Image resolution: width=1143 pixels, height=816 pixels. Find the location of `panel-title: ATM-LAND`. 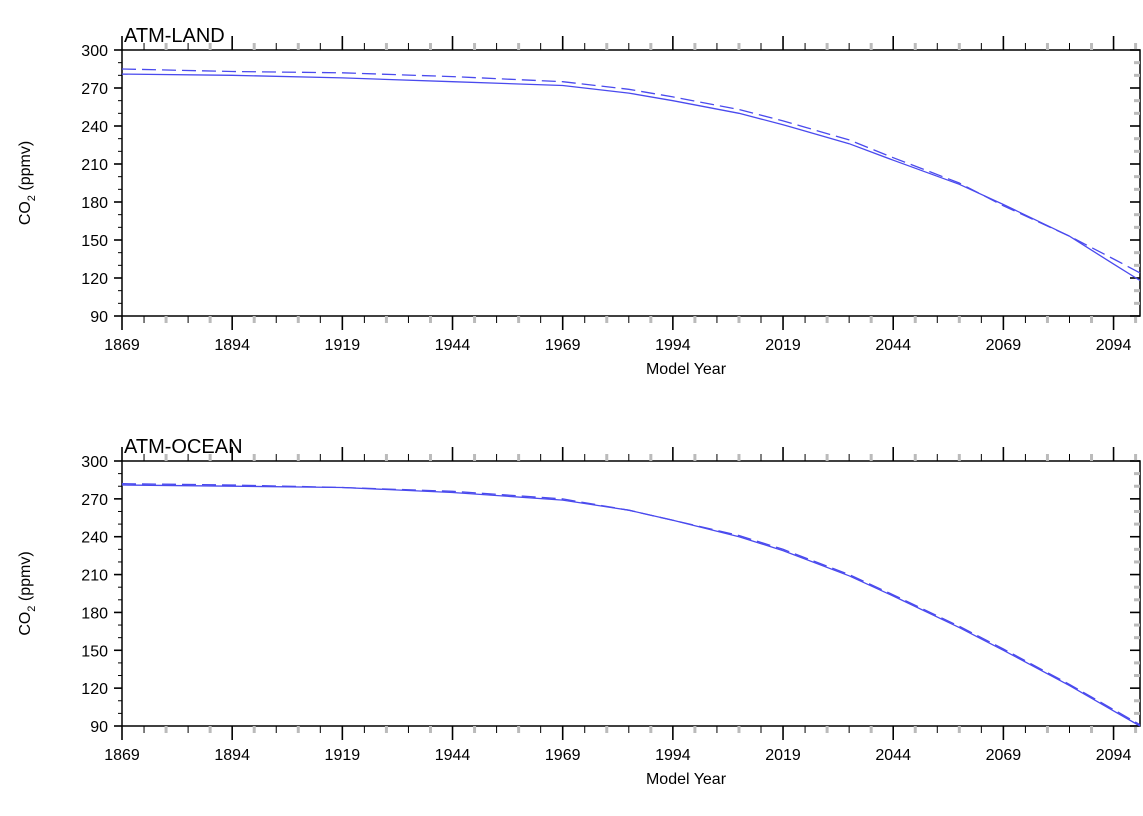

panel-title: ATM-LAND is located at coordinates (174, 36).